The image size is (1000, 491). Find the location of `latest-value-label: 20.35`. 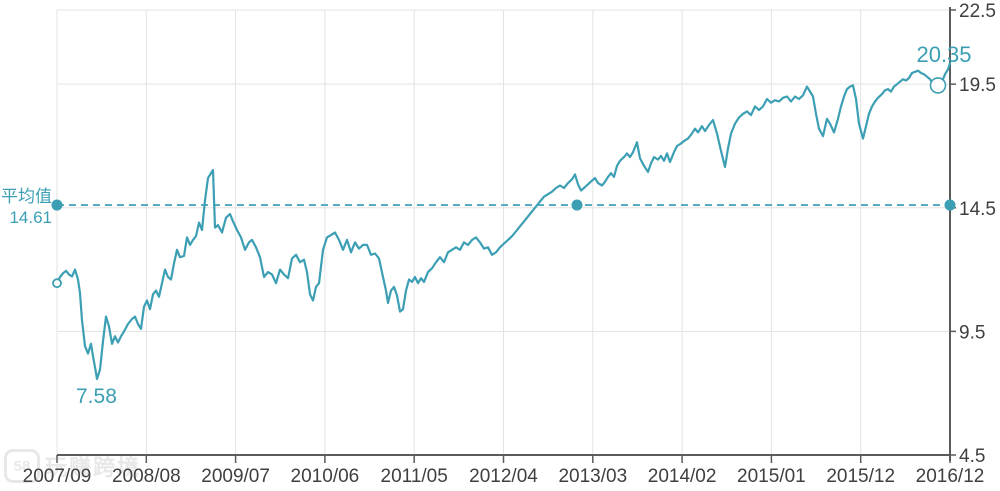

latest-value-label: 20.35 is located at coordinates (944, 54).